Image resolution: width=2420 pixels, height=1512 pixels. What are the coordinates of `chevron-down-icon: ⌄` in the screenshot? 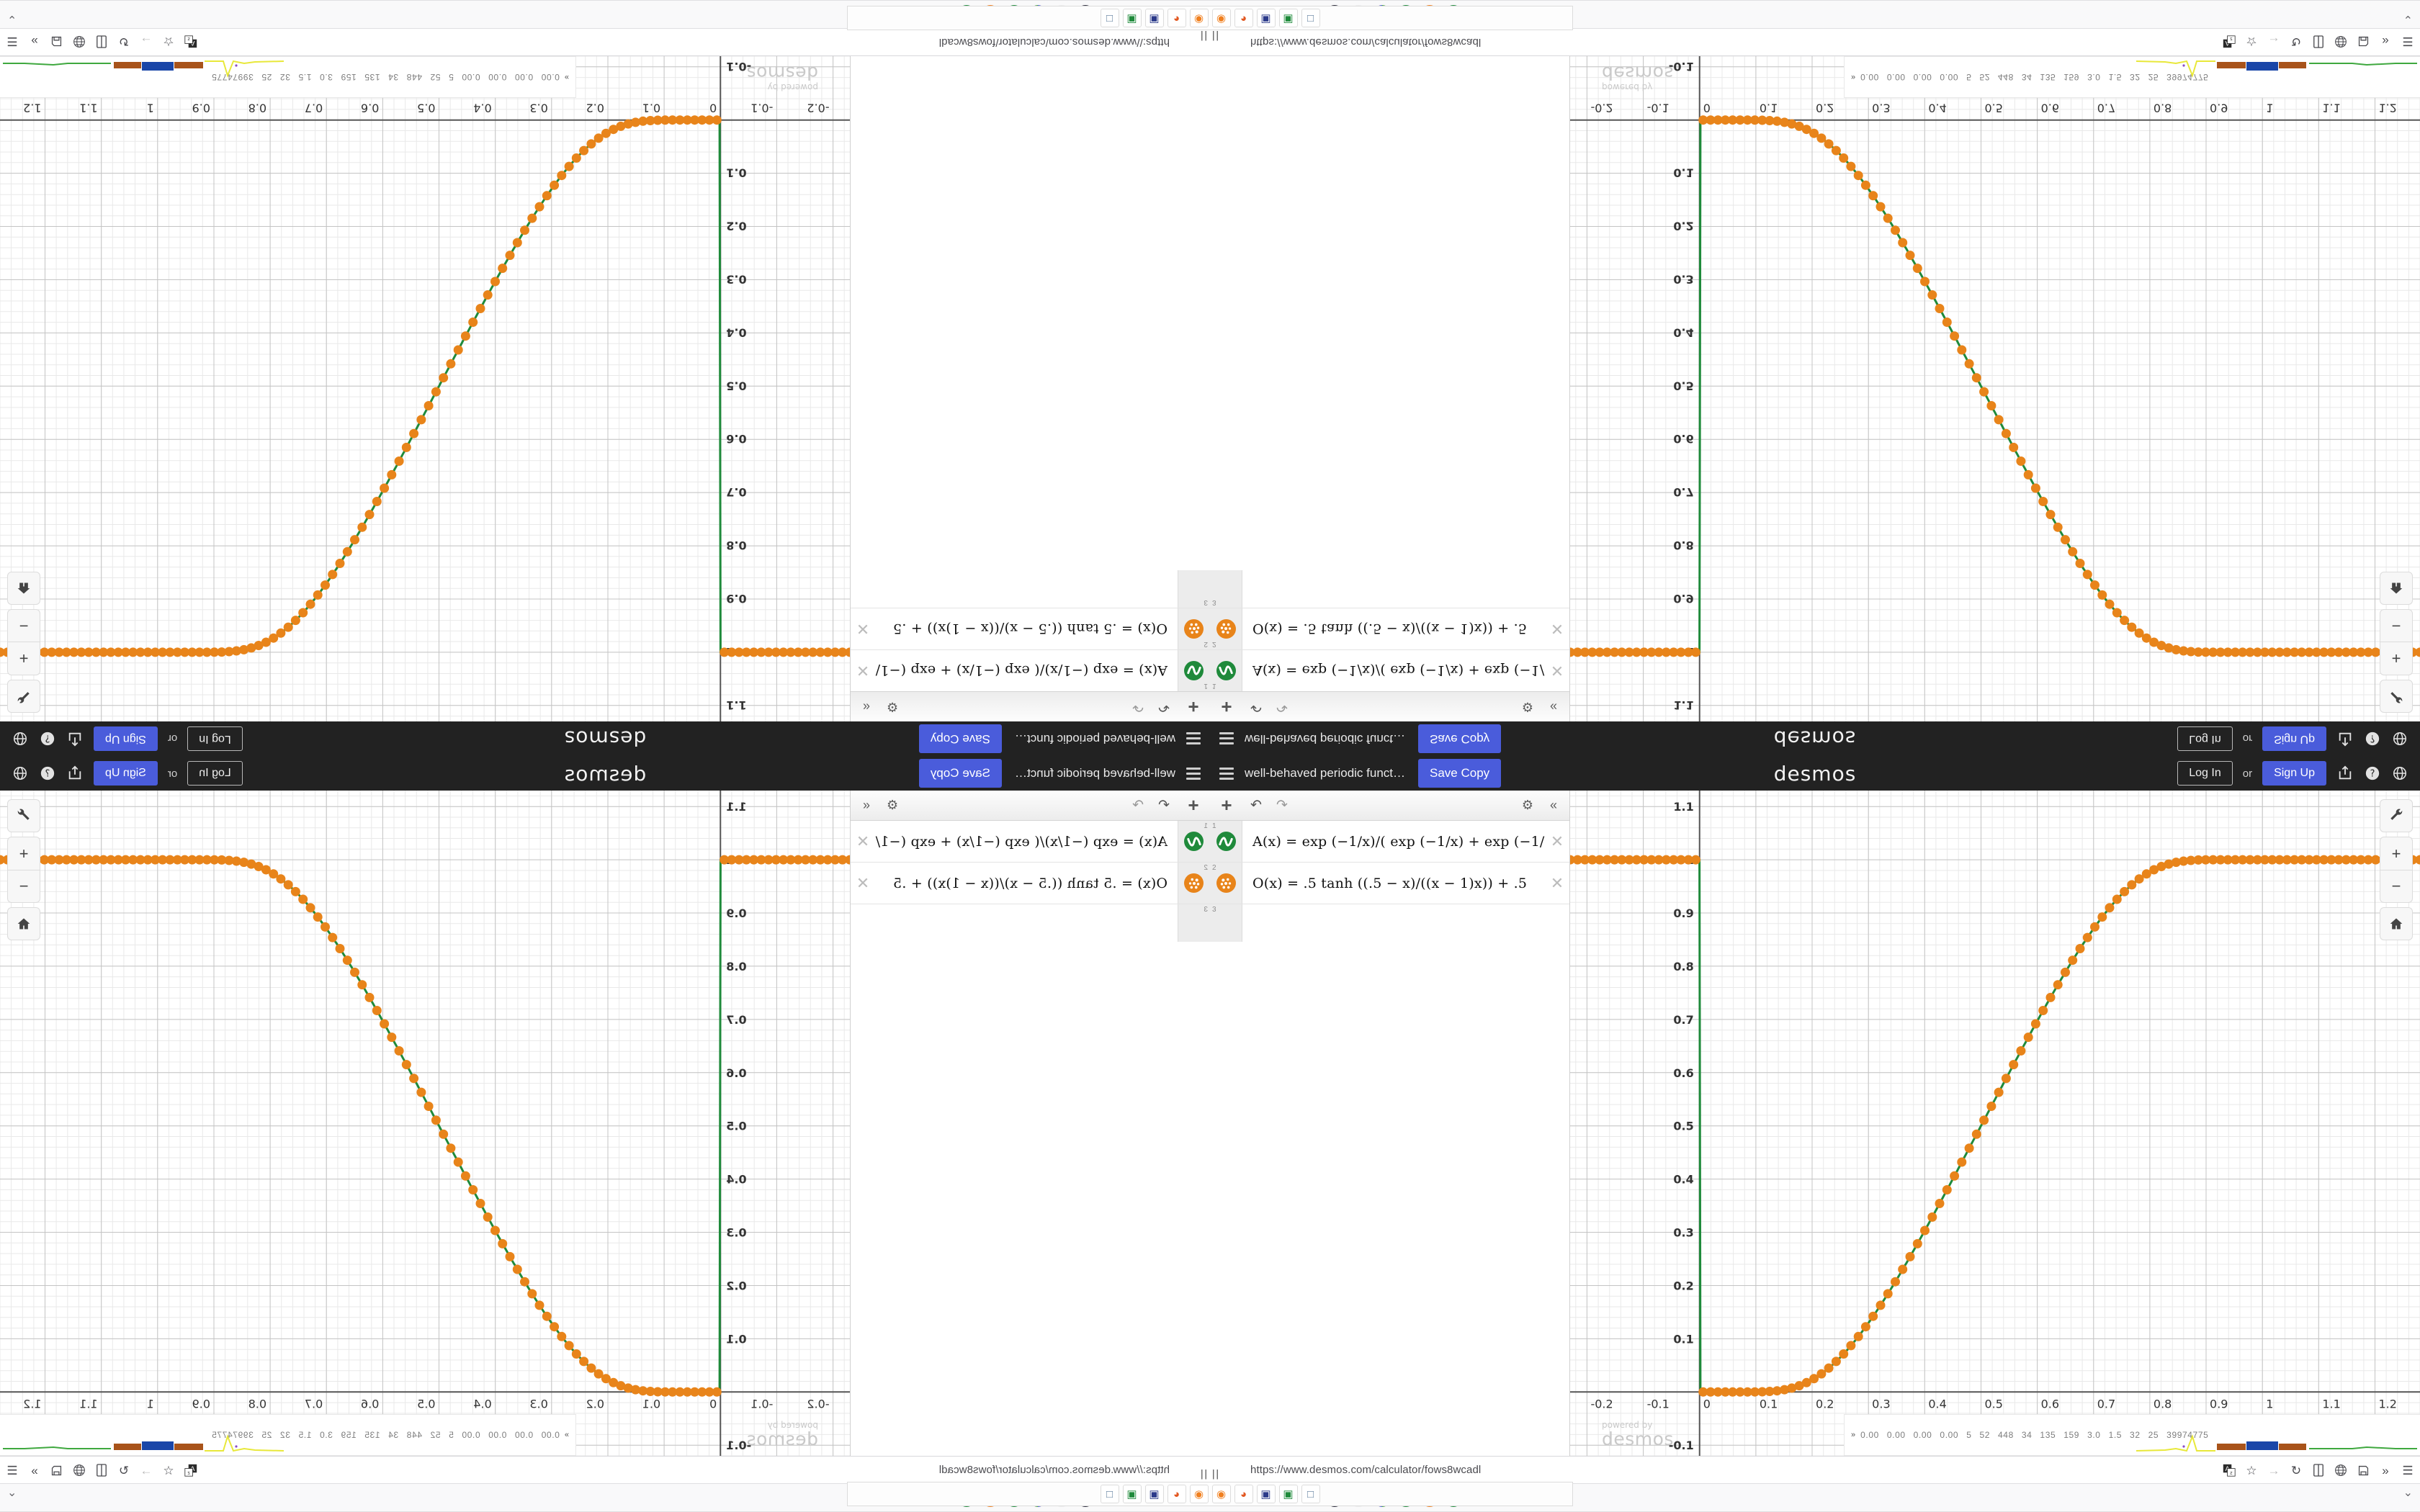 It's located at (2408, 1493).